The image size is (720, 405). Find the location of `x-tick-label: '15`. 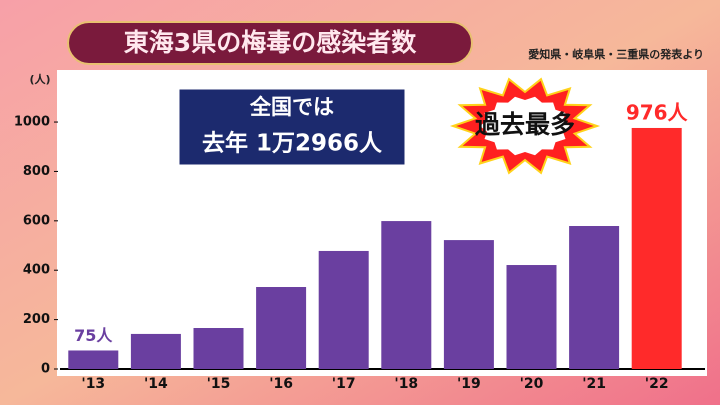

x-tick-label: '15 is located at coordinates (219, 384).